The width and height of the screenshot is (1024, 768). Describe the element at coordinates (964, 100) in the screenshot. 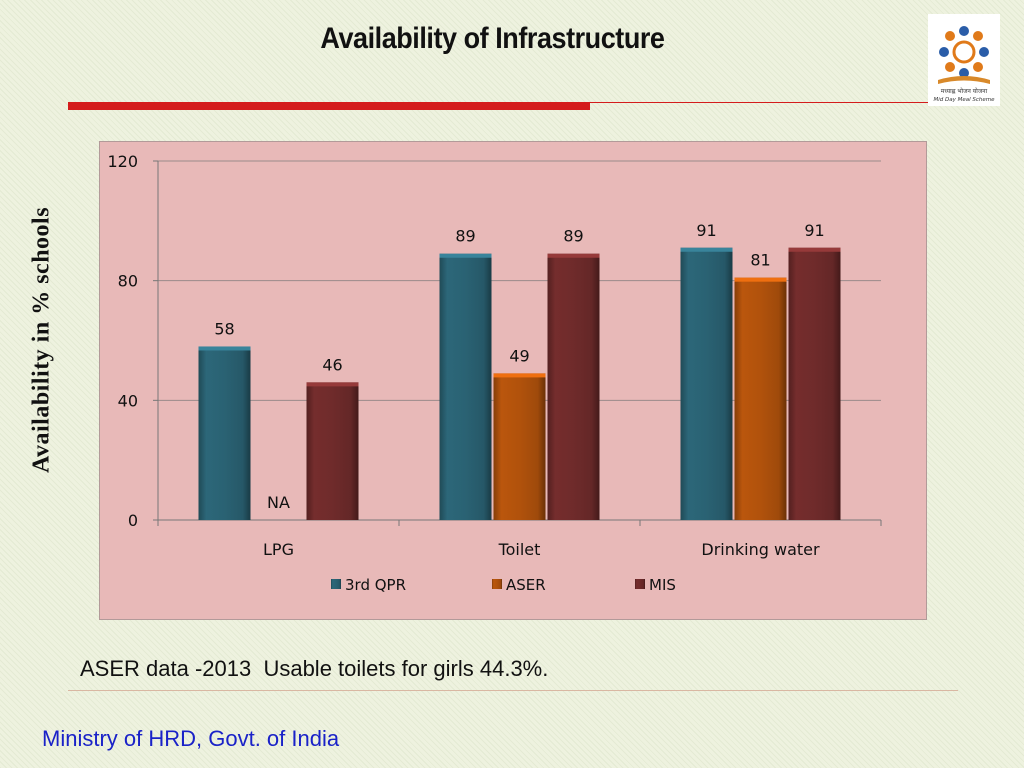

I see `logo-subtitle: Mid Day Meal Scheme` at that location.